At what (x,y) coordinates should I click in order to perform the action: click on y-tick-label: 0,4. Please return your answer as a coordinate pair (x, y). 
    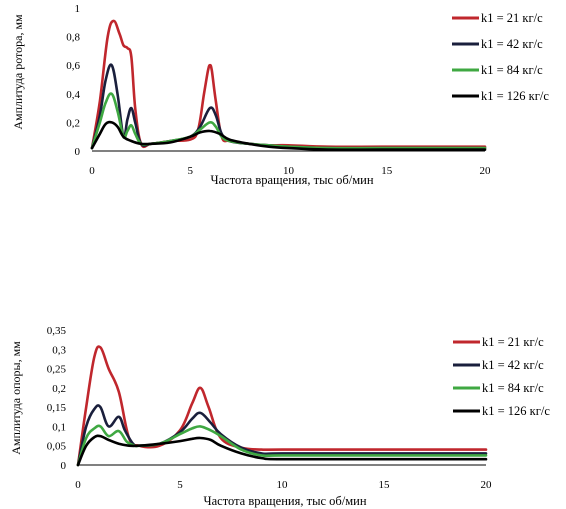
    Looking at the image, I should click on (73, 95).